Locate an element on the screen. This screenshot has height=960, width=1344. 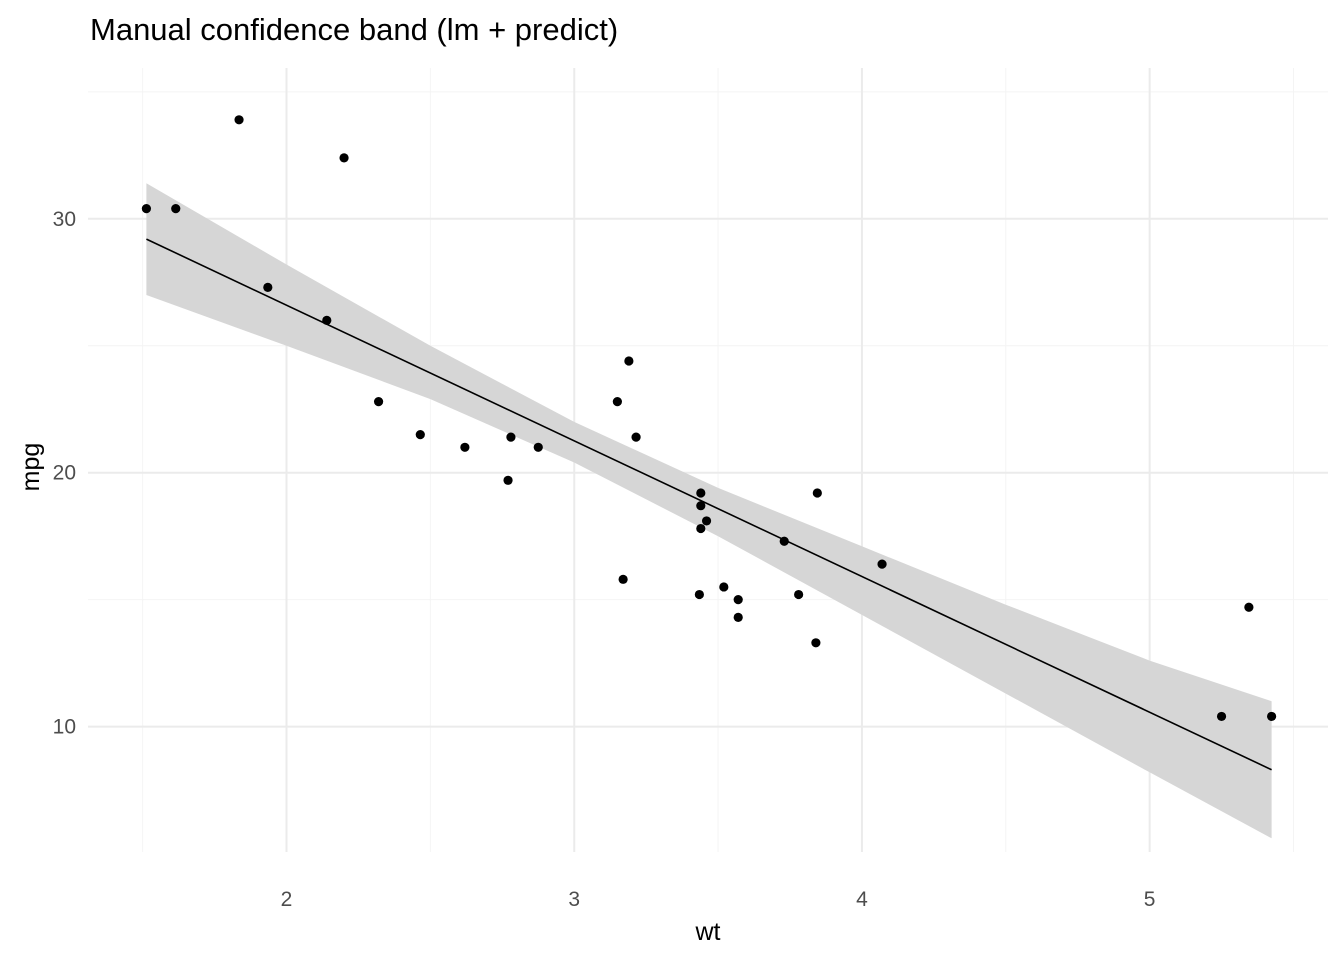
x-axis-title: wt is located at coordinates (708, 932).